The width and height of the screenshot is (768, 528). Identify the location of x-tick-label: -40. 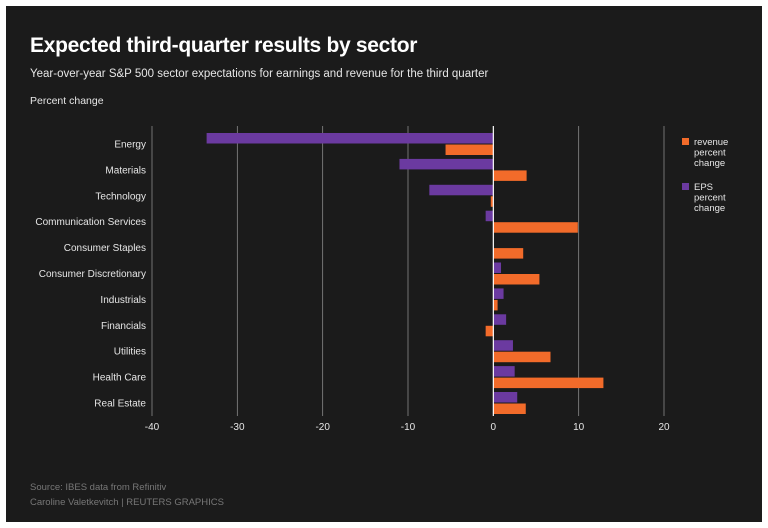
(152, 427).